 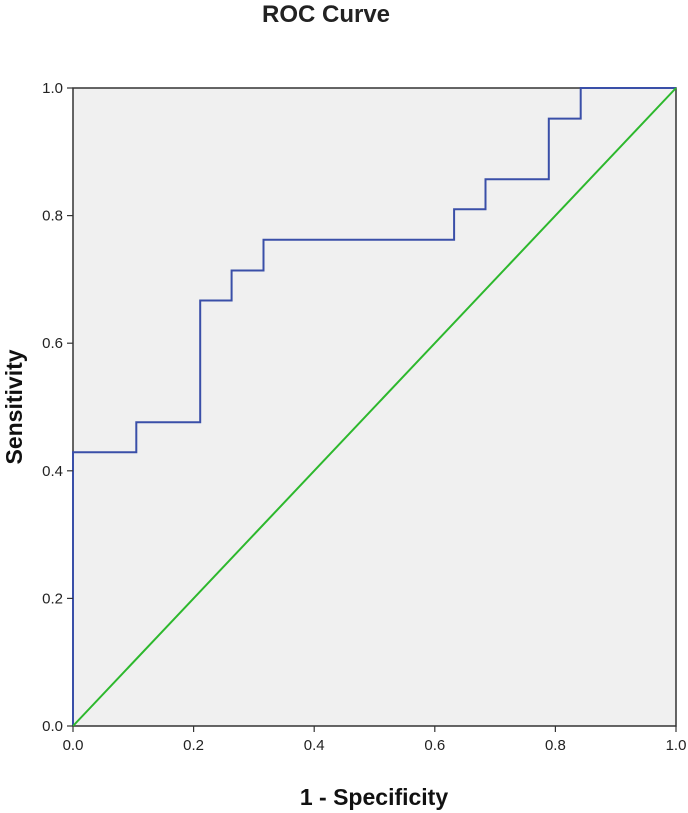 I want to click on x-tick-label: 0.6, so click(x=434, y=745).